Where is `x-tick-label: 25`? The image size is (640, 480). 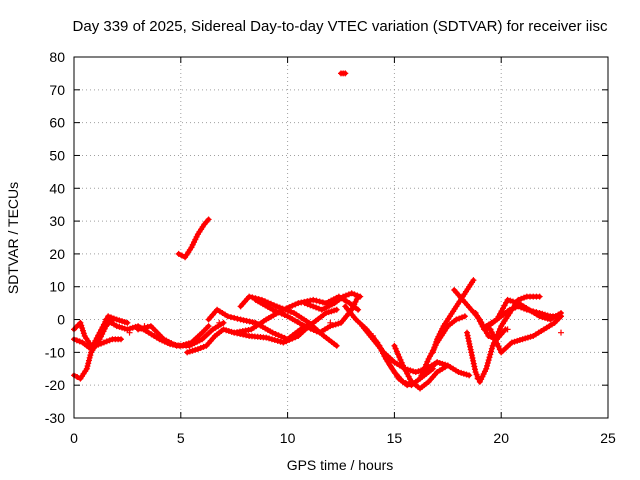
x-tick-label: 25 is located at coordinates (608, 438).